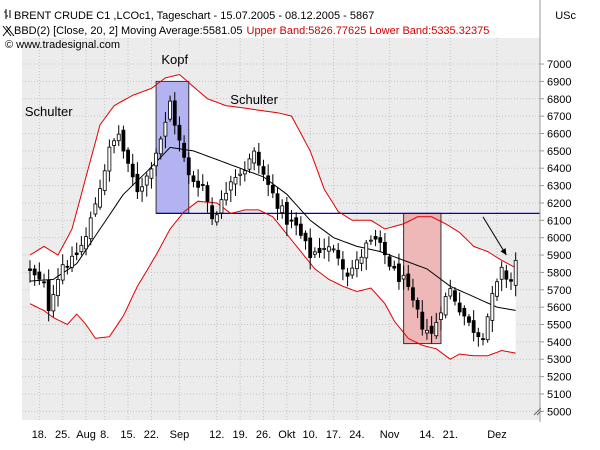 This screenshot has width=600, height=450. What do you see at coordinates (8, 31) in the screenshot?
I see `band-indicator-icon` at bounding box center [8, 31].